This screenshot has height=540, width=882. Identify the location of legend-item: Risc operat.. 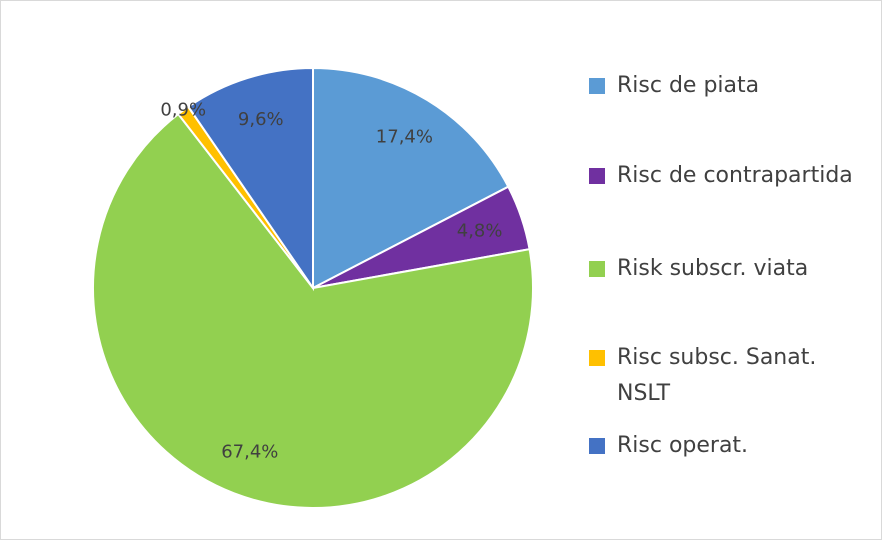
(727, 446).